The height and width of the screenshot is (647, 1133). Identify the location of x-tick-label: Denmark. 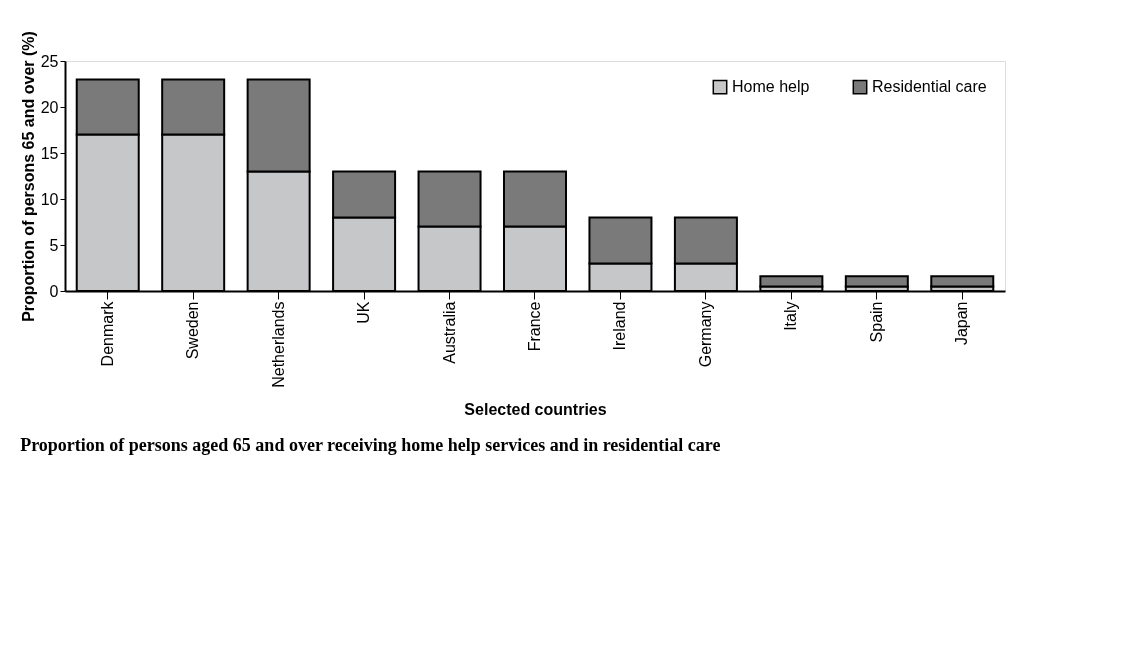
(107, 333).